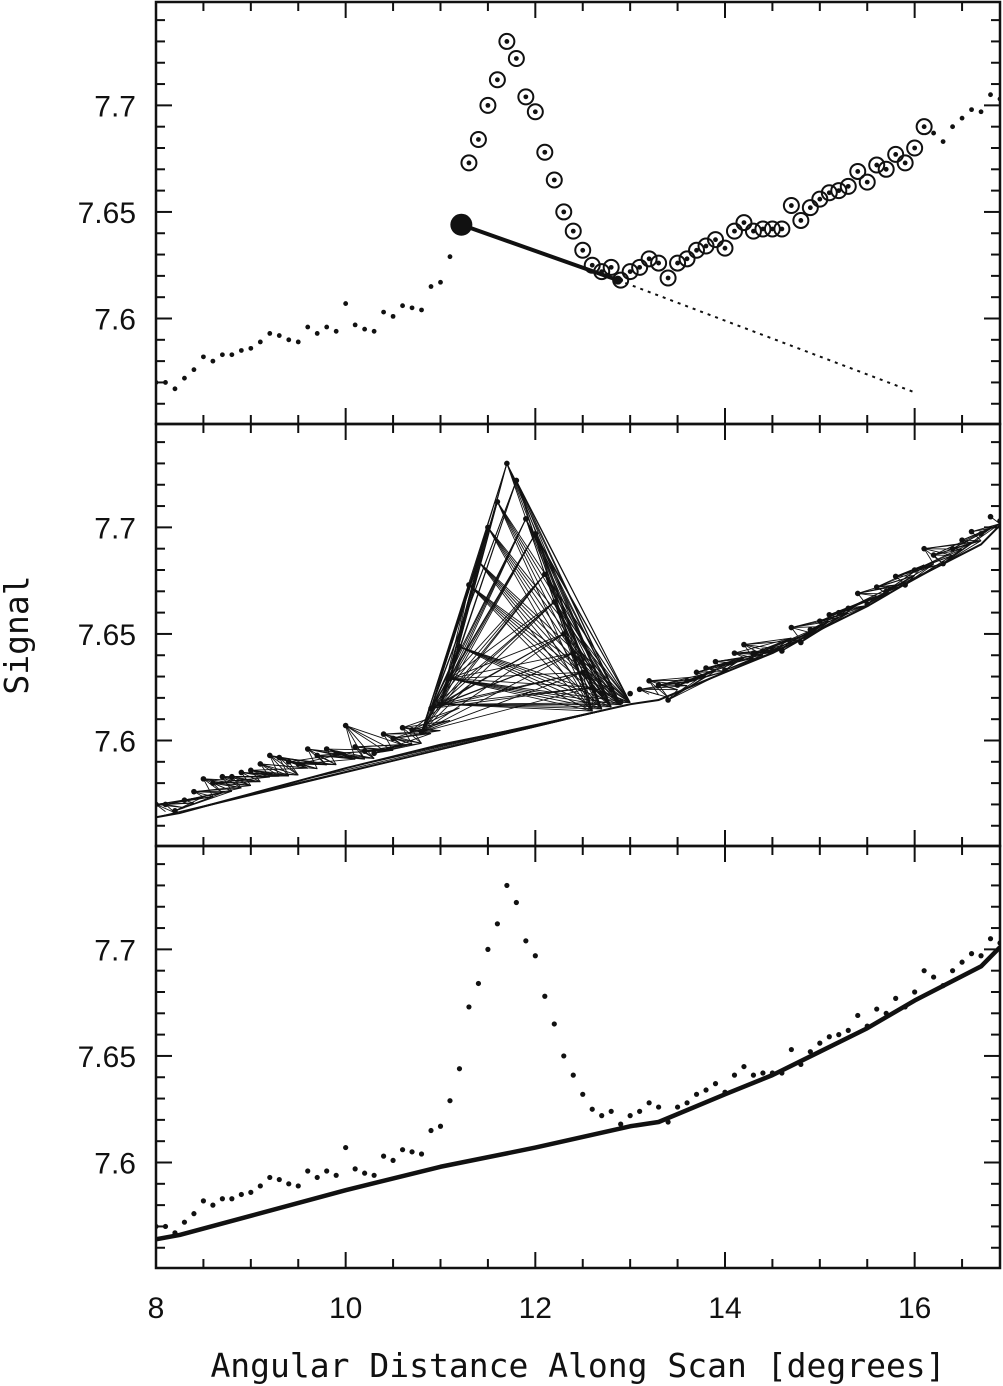 Image resolution: width=1003 pixels, height=1386 pixels. What do you see at coordinates (18, 634) in the screenshot?
I see `y-axis-title: Signal` at bounding box center [18, 634].